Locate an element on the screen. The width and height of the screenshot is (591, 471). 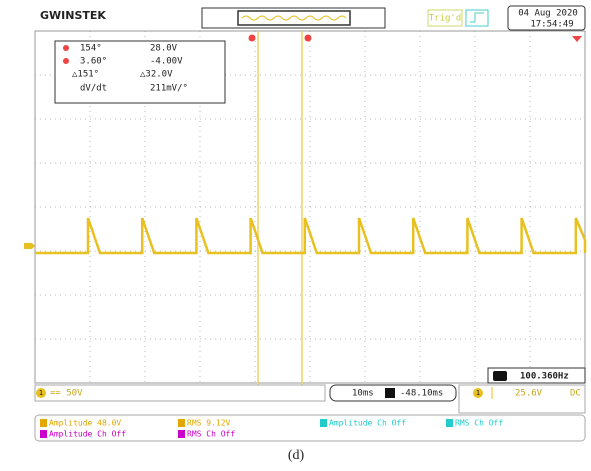
channel-icon is located at coordinates (41, 393).